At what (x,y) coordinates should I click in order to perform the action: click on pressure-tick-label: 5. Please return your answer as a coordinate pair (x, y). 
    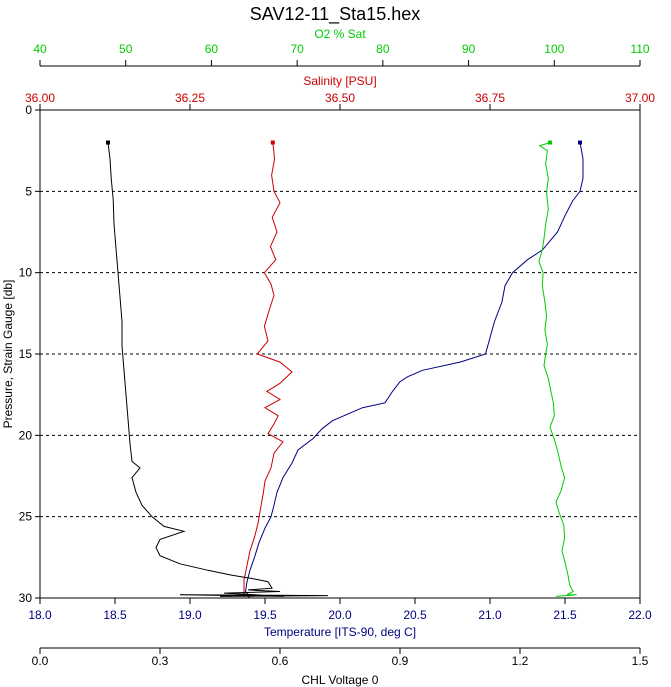
    Looking at the image, I should click on (28, 191).